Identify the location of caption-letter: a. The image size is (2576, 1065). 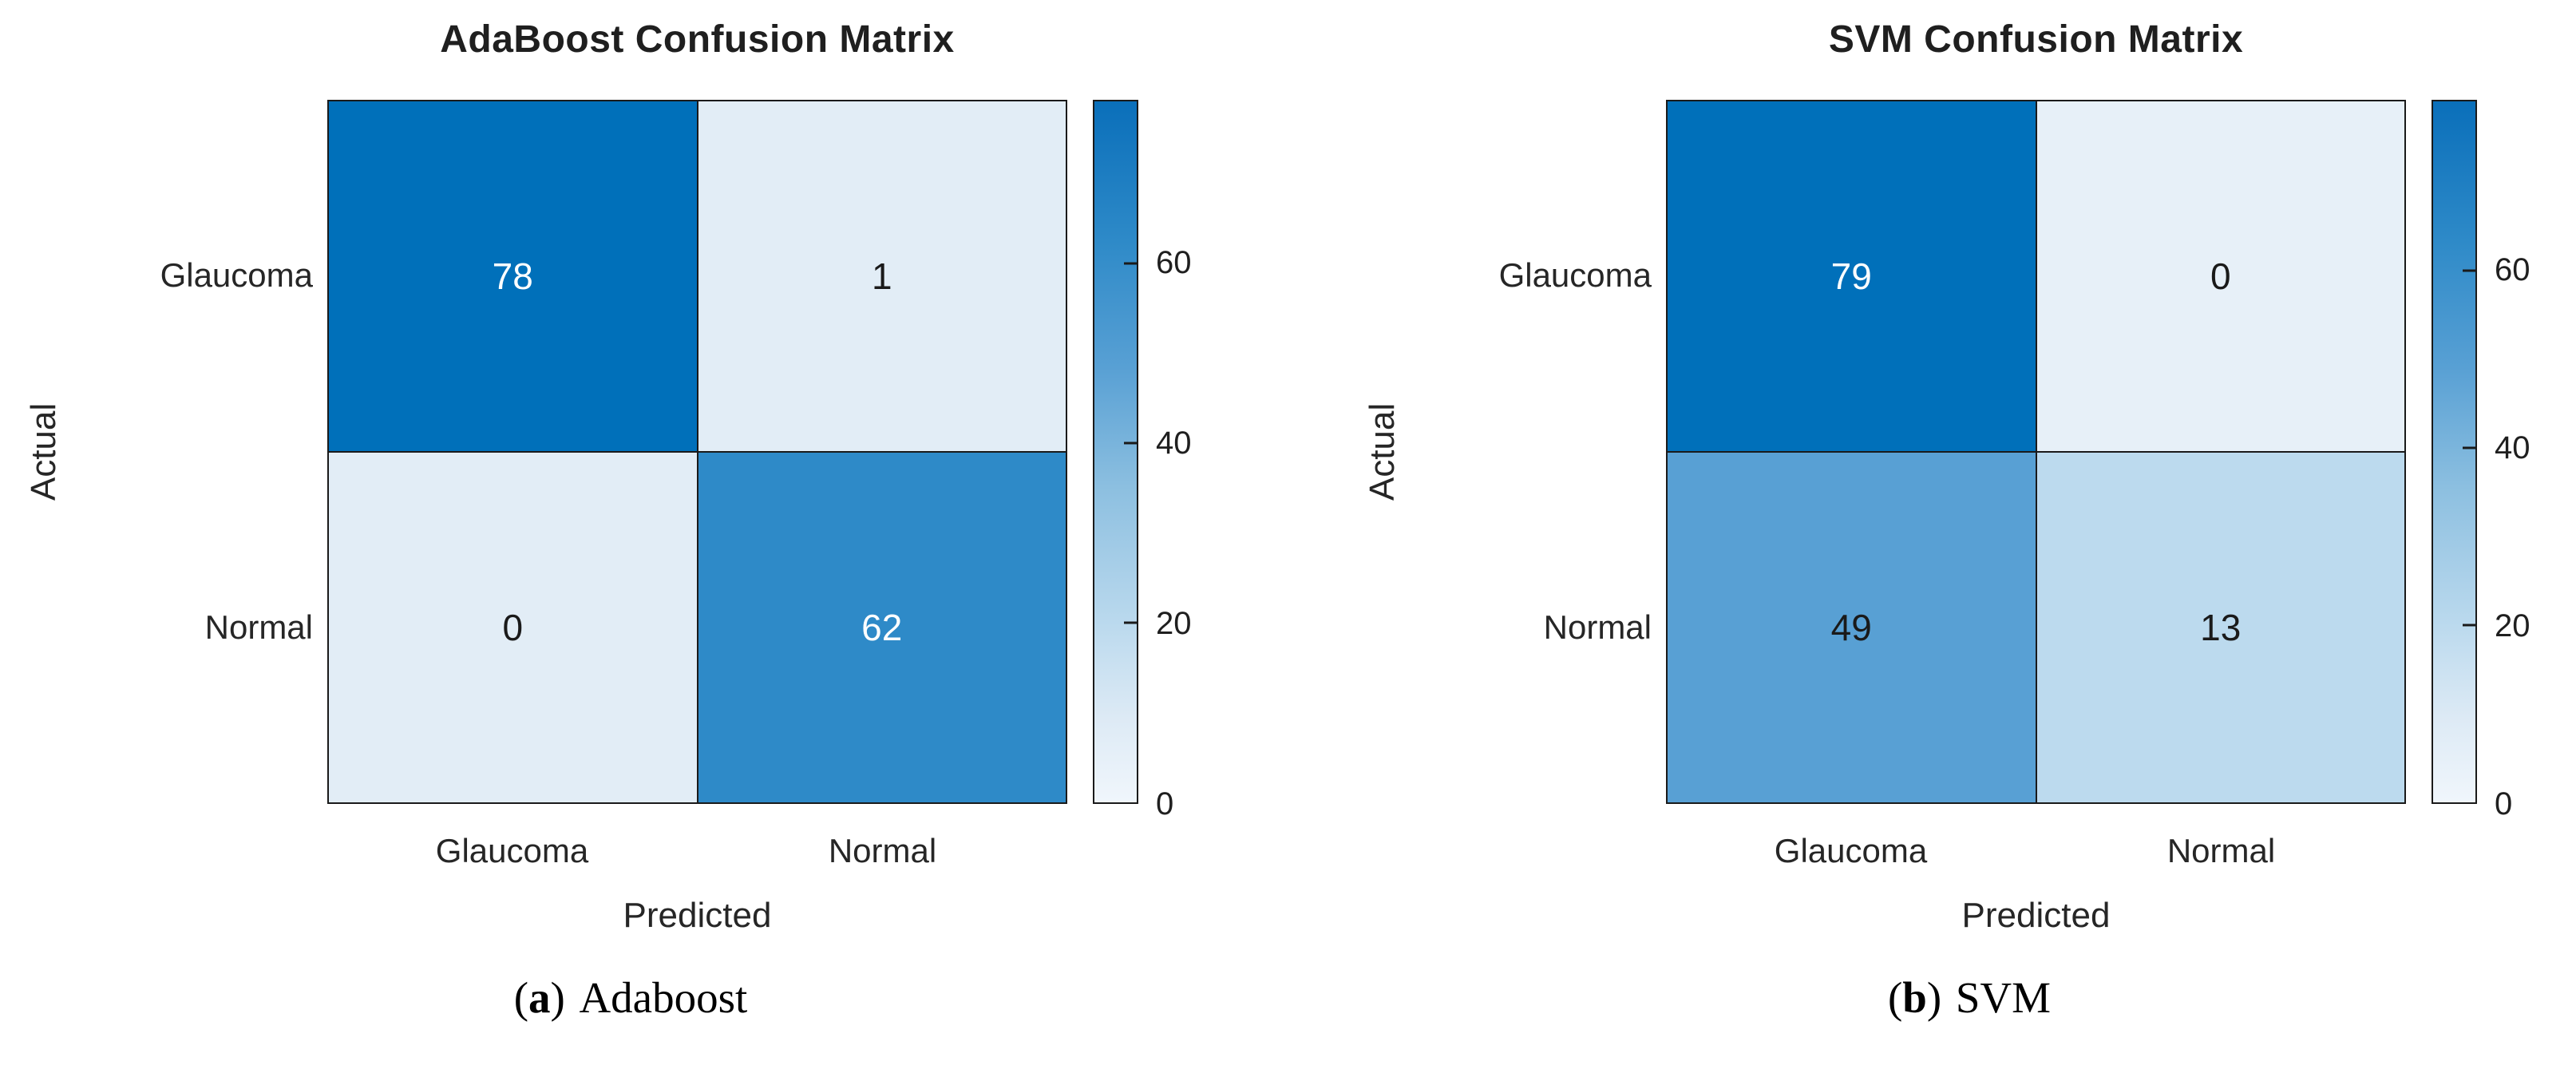
(540, 997).